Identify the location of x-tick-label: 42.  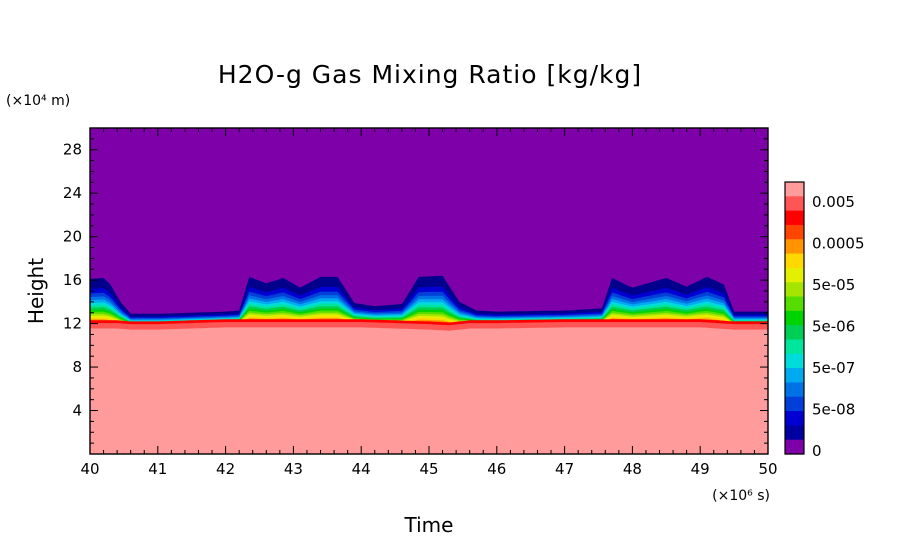
(225, 469).